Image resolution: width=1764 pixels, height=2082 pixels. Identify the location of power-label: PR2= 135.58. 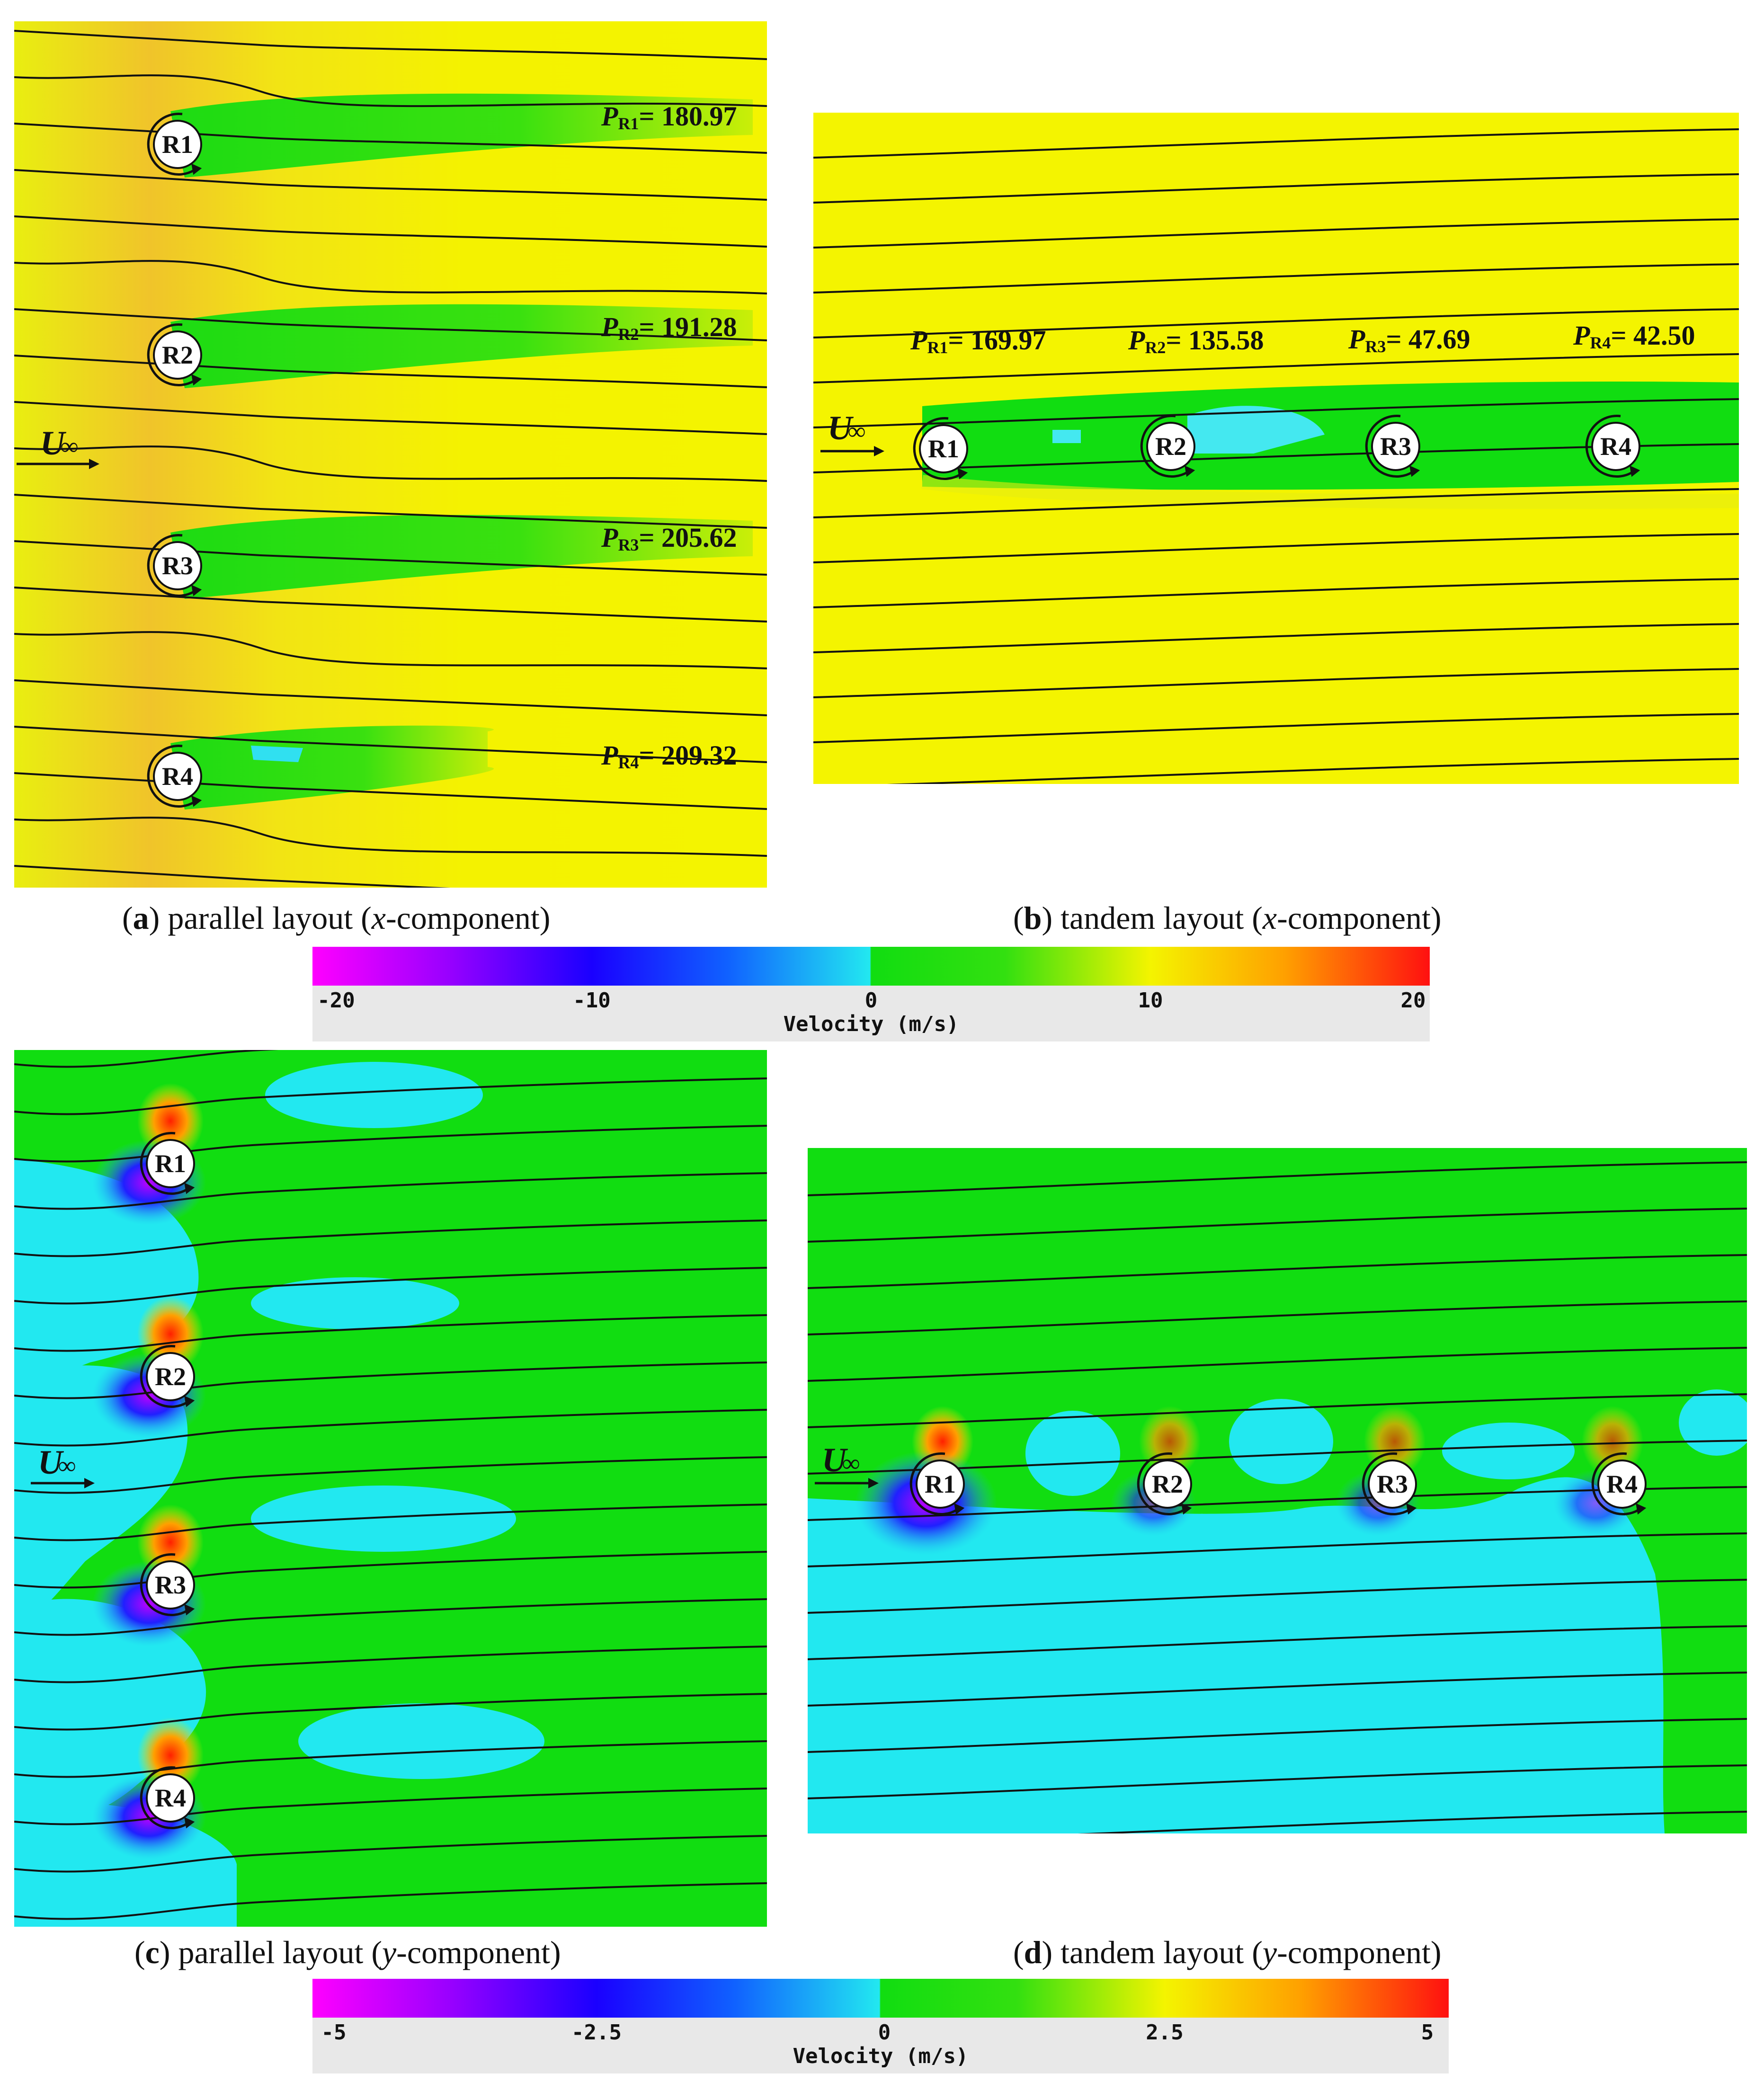
(1196, 341).